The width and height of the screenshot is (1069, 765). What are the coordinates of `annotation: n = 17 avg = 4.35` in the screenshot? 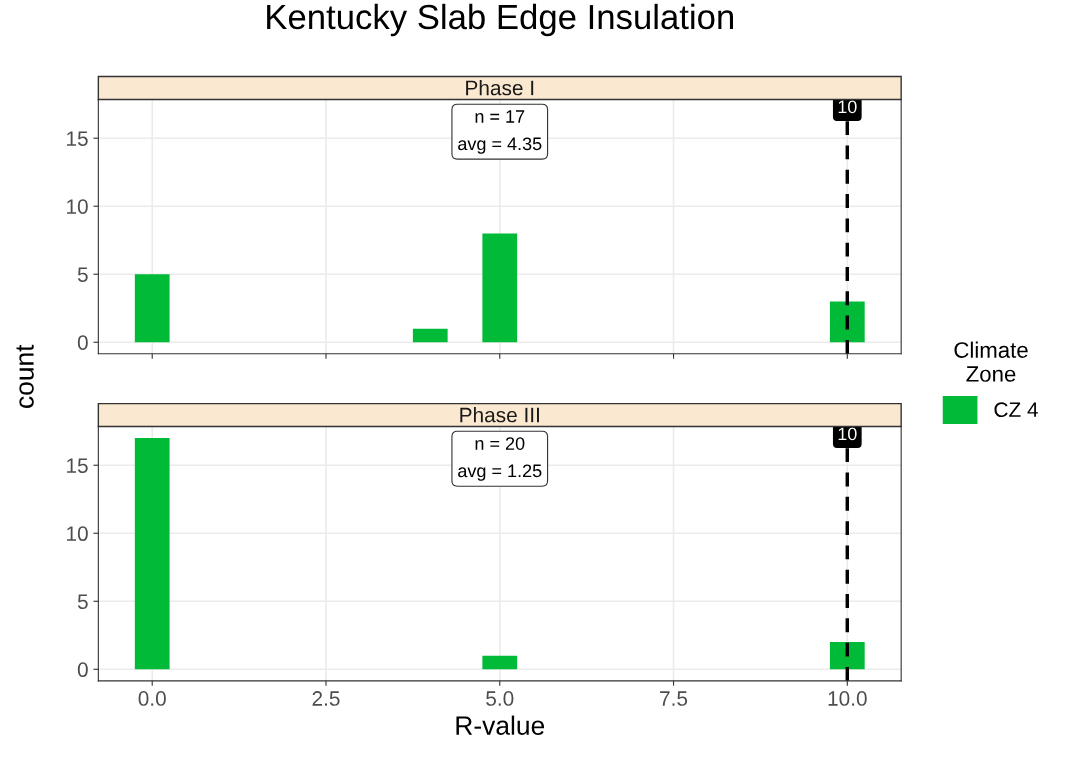 It's located at (500, 132).